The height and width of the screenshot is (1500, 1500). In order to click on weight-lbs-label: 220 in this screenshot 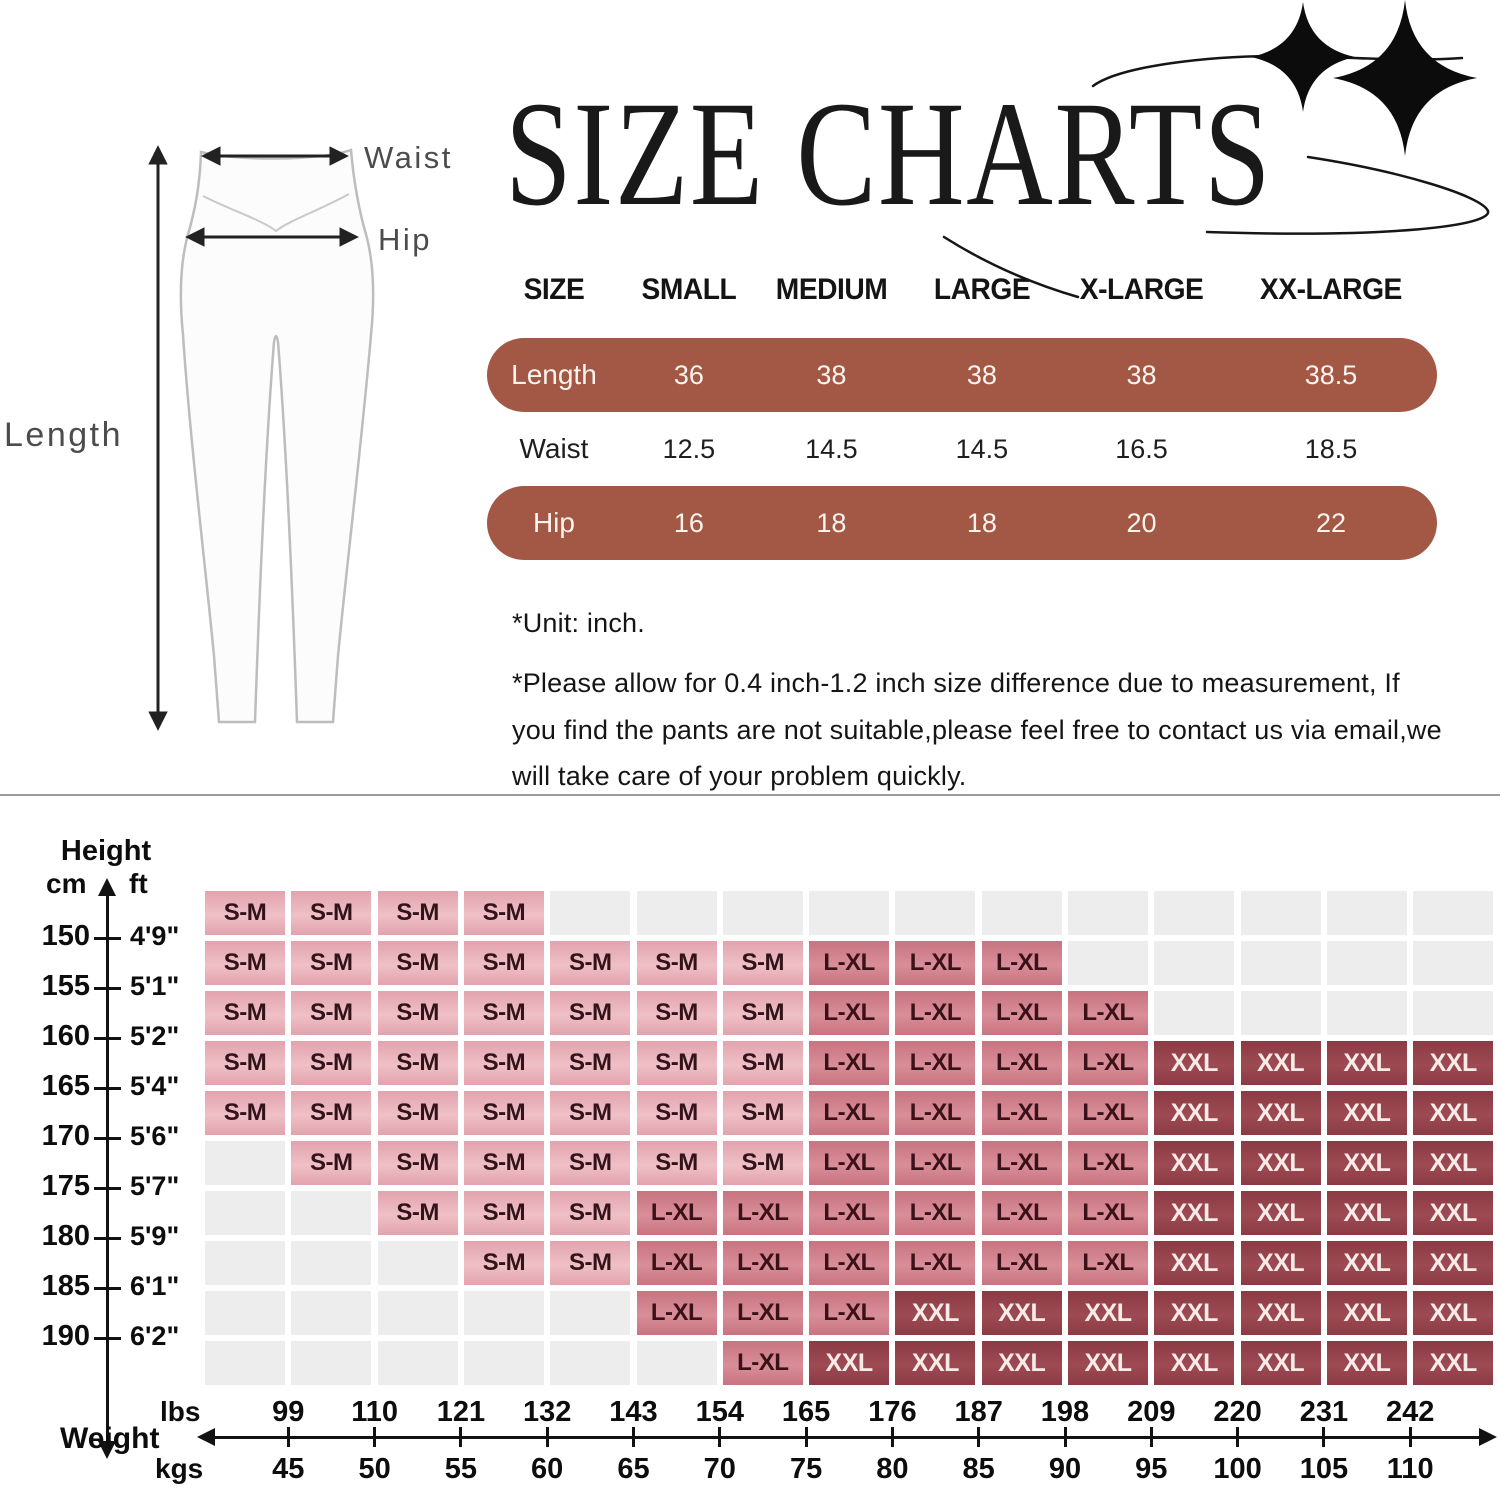, I will do `click(1237, 1412)`.